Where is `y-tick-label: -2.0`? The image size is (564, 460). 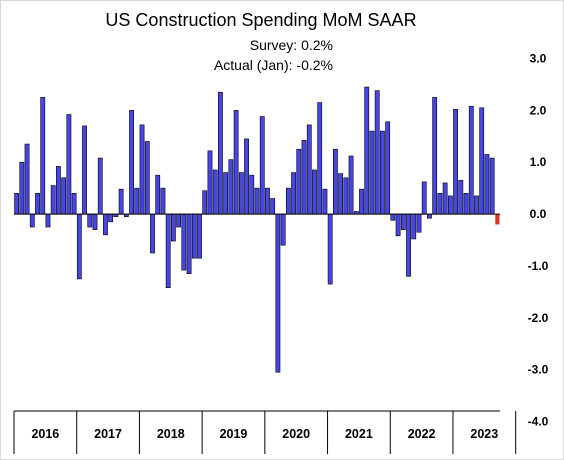
y-tick-label: -2.0 is located at coordinates (538, 318).